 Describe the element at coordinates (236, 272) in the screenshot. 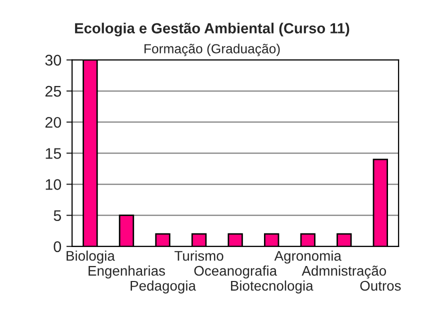

I see `x-tick-label: Oceanografia` at that location.